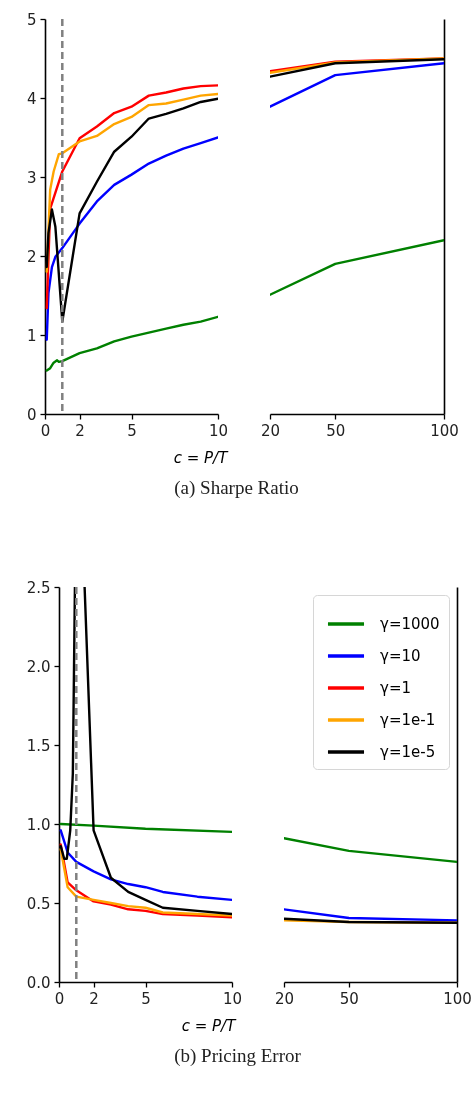 This screenshot has width=475, height=1112. I want to click on y-tick-label: 0.5, so click(38, 903).